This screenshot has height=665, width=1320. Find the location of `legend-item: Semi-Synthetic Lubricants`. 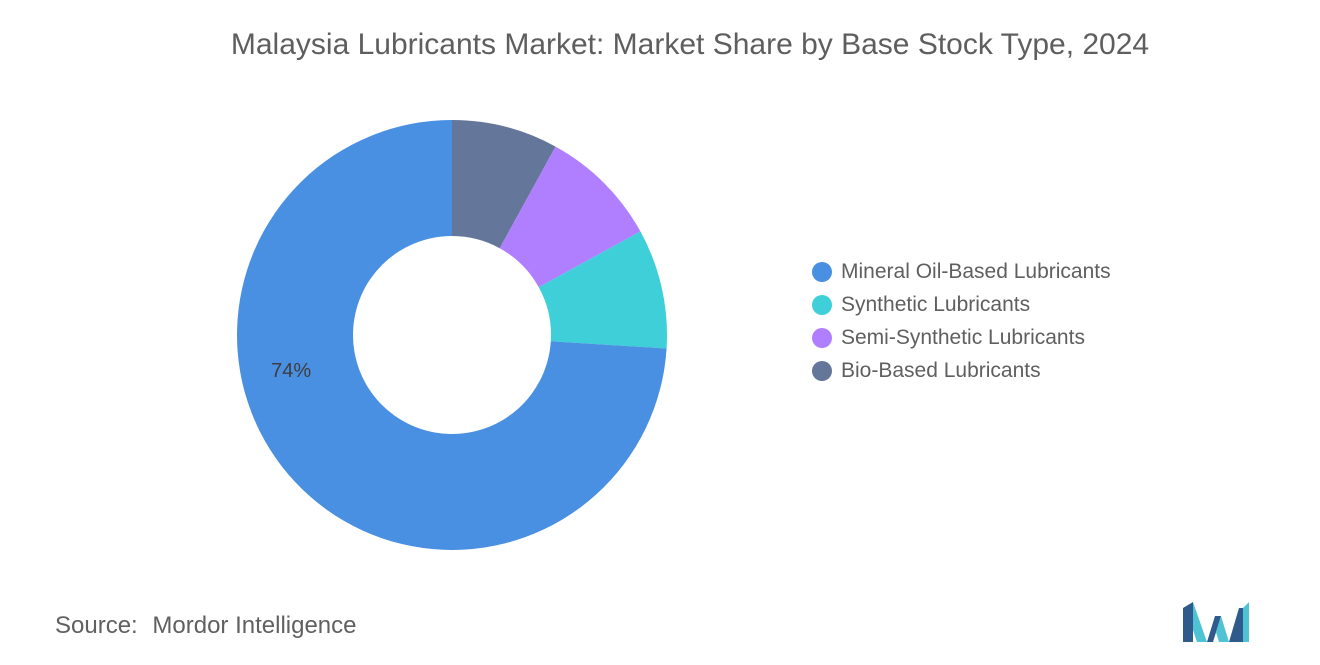

legend-item: Semi-Synthetic Lubricants is located at coordinates (961, 337).